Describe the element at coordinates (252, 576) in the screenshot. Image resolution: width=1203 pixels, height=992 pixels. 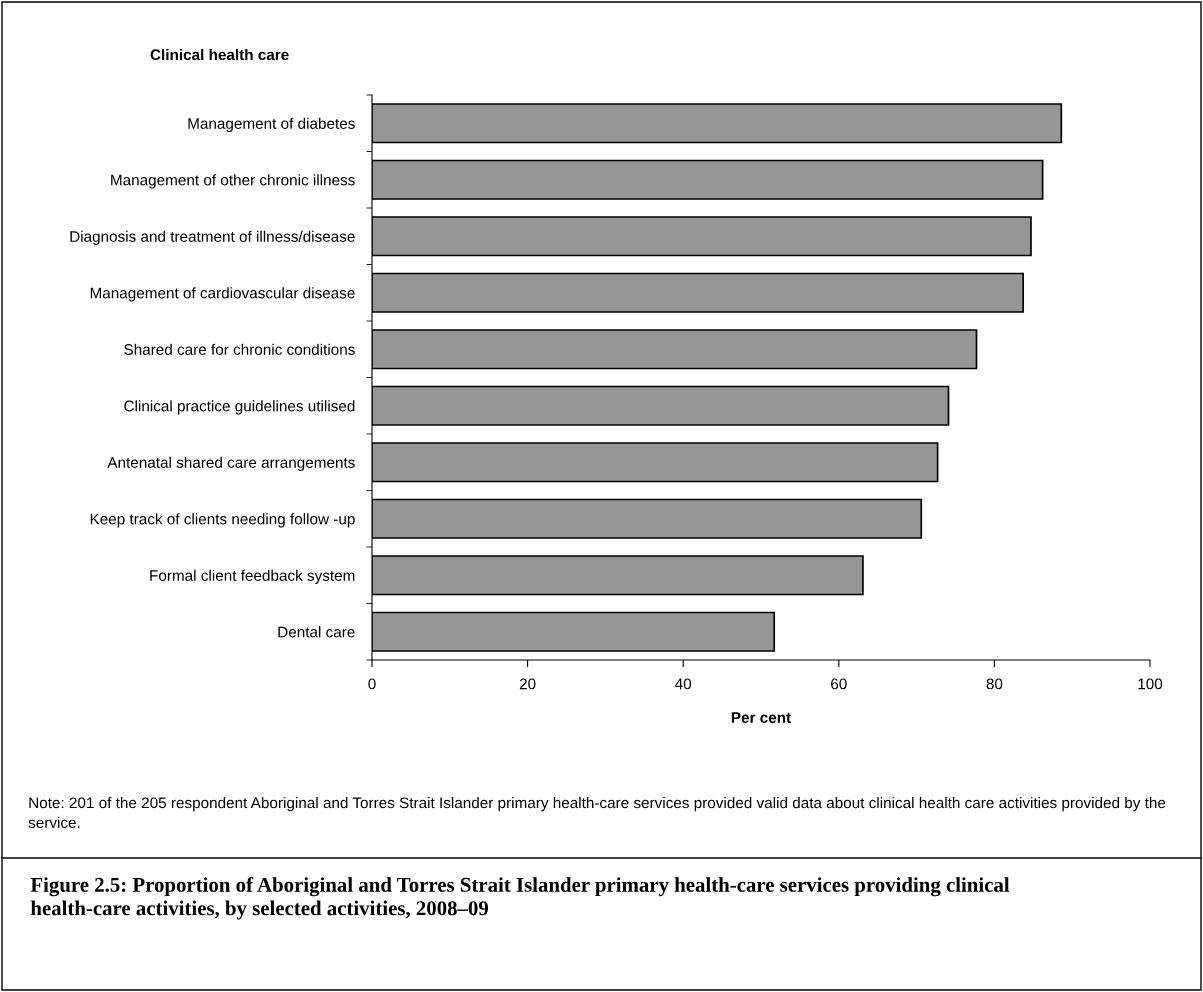
I see `y-tick-label: Formal client feedback system` at that location.